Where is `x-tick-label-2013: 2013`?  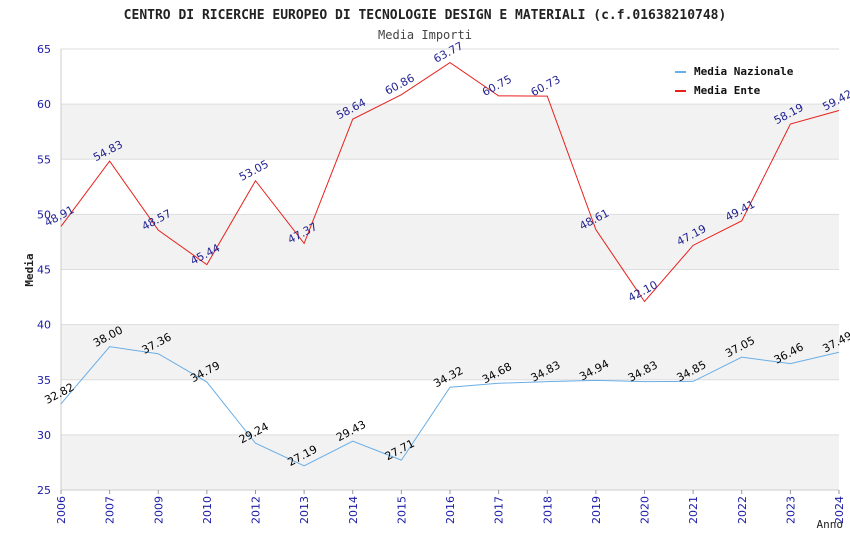 x-tick-label-2013: 2013 is located at coordinates (304, 510).